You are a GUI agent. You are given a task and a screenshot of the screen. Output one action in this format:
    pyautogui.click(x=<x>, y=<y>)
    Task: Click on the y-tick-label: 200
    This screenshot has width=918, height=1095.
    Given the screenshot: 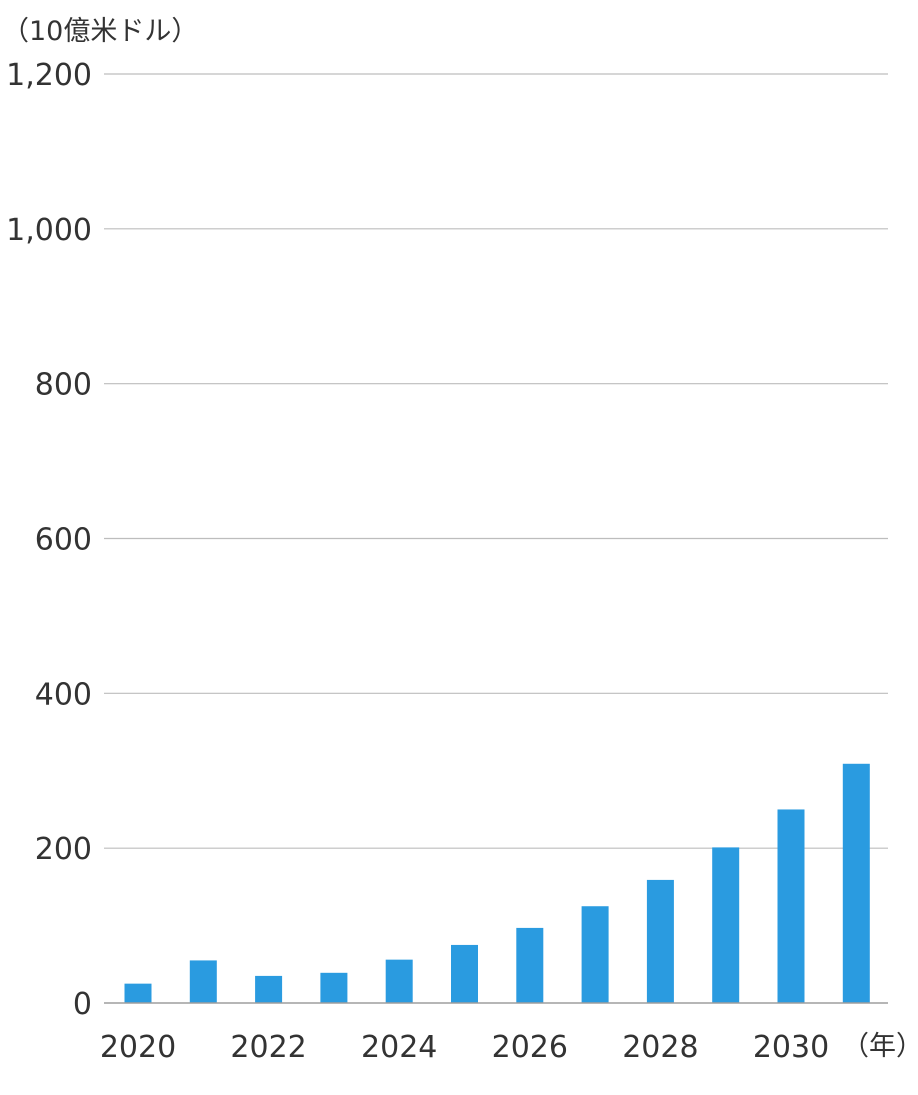 What is the action you would take?
    pyautogui.click(x=63, y=849)
    